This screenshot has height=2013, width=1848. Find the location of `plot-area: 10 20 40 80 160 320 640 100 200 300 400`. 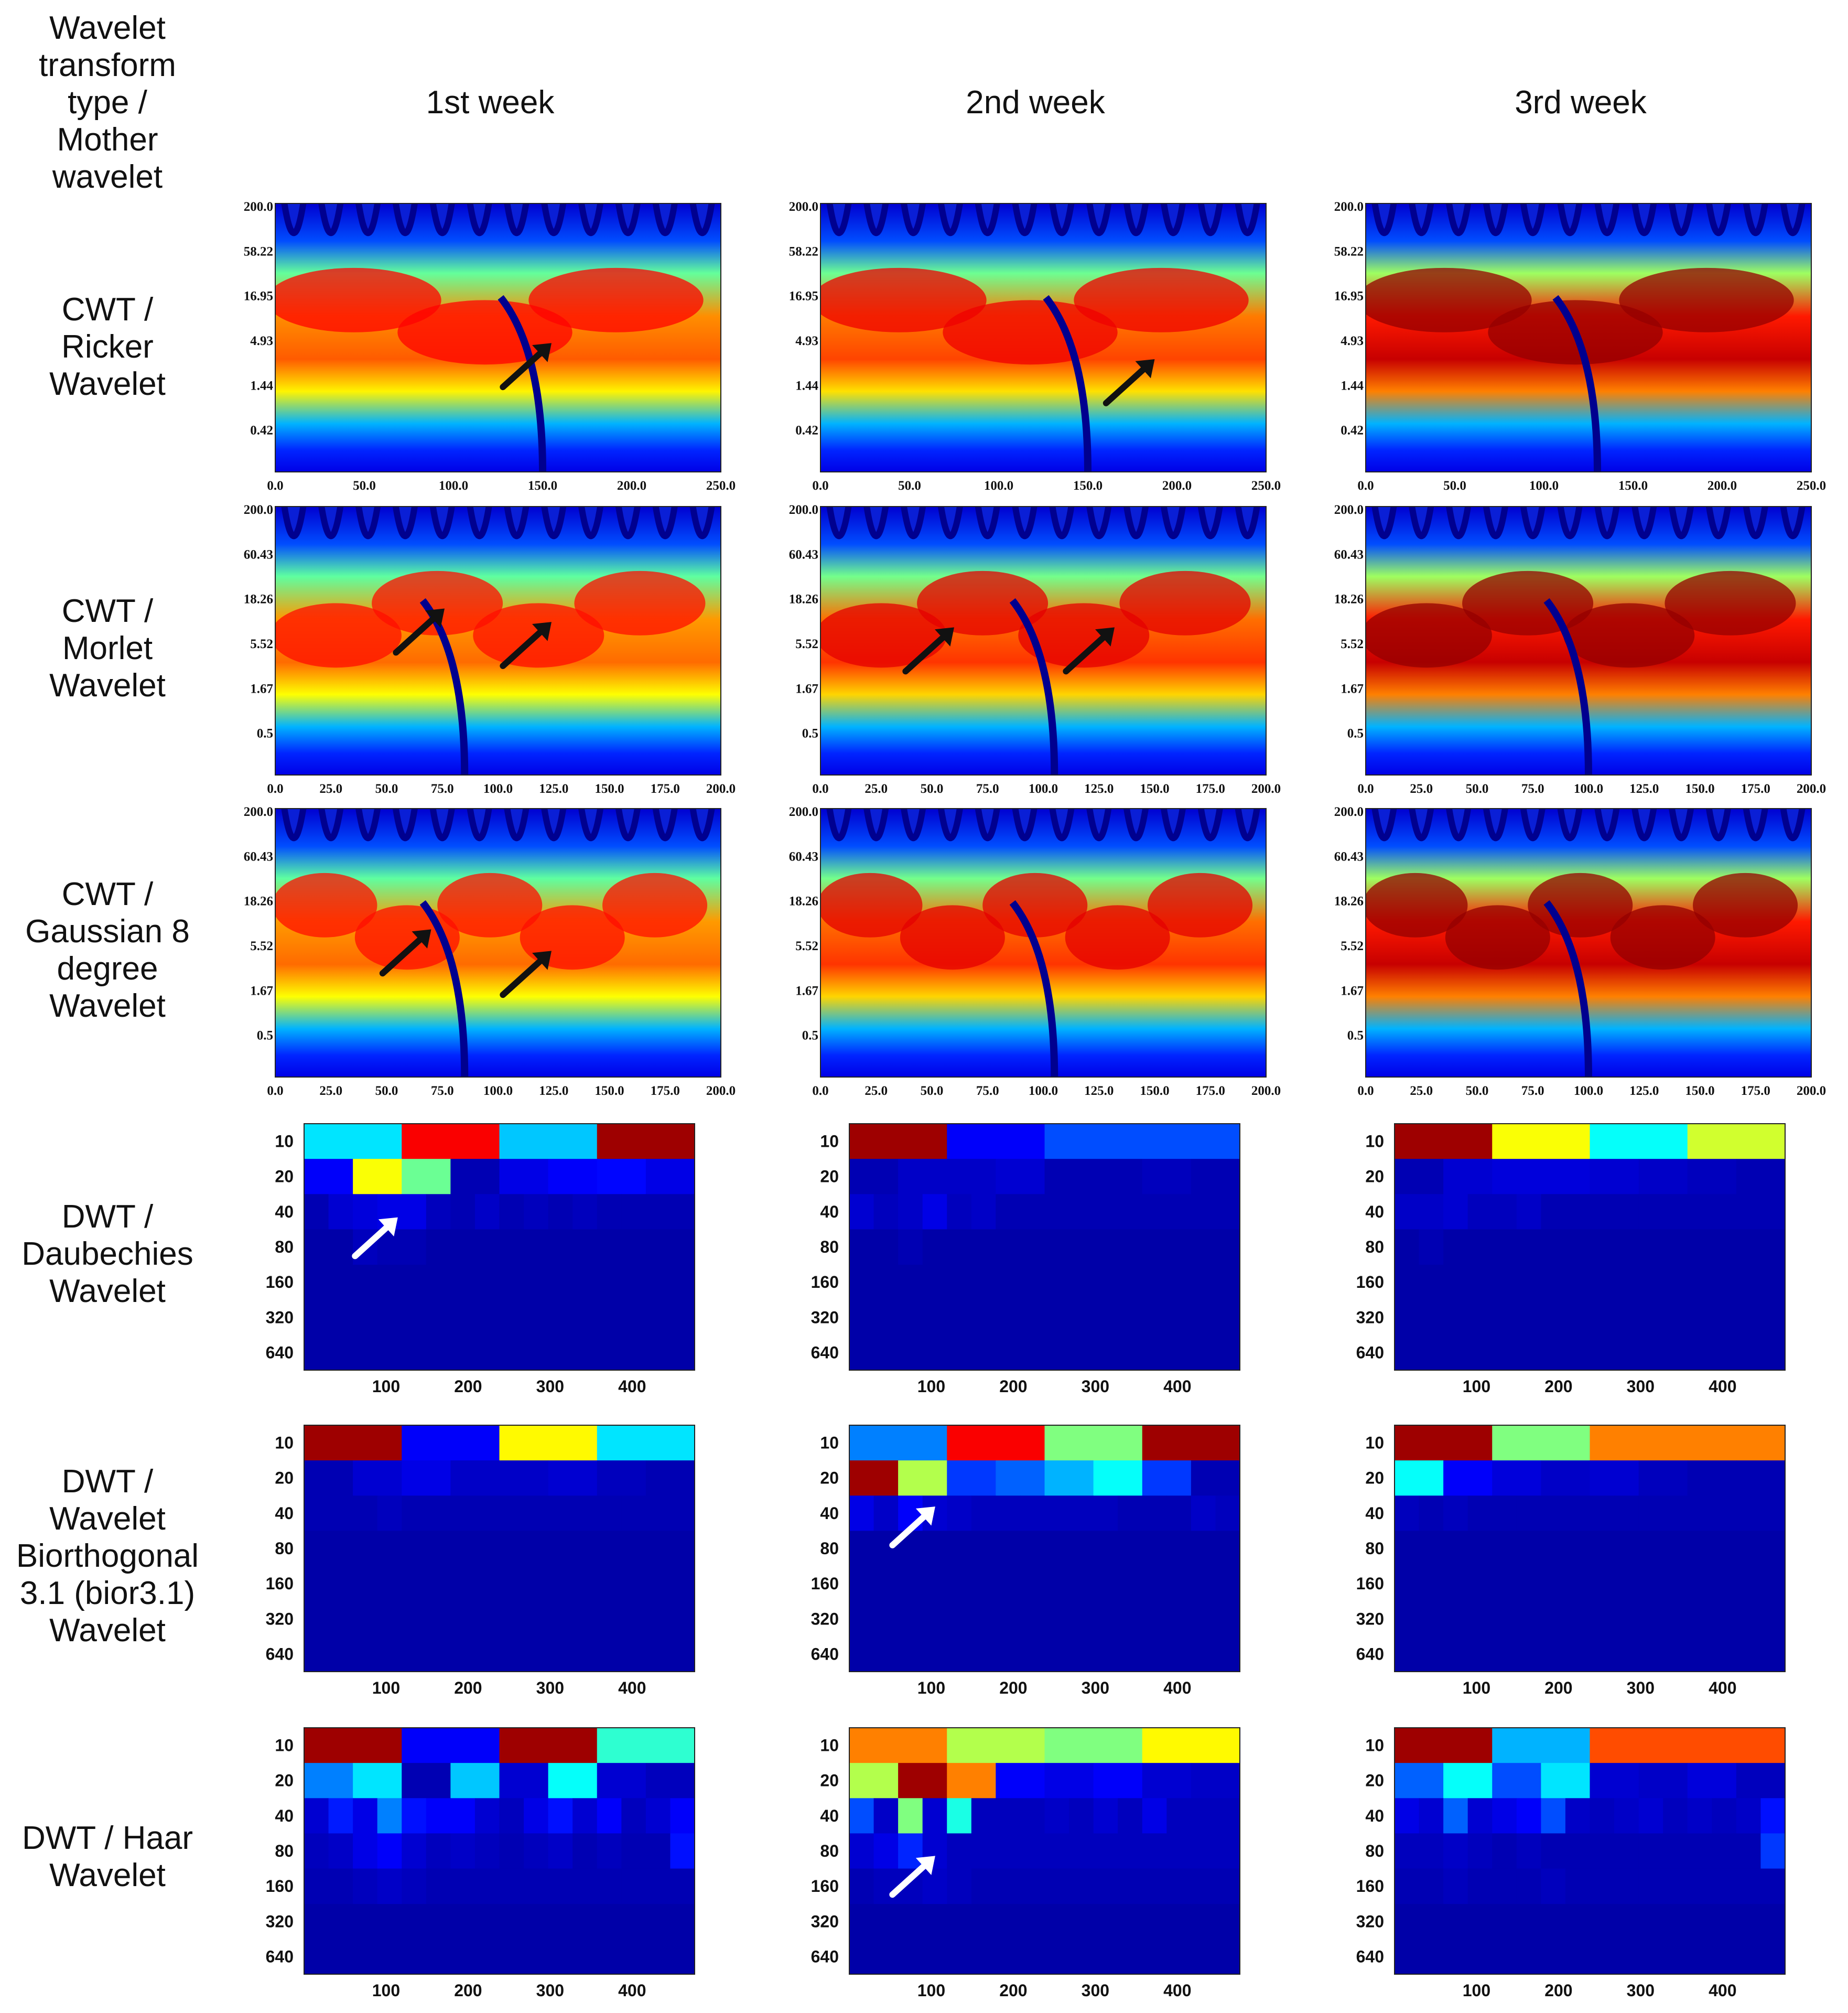

plot-area: 10 20 40 80 160 320 640 100 200 300 400 is located at coordinates (1025, 1259).